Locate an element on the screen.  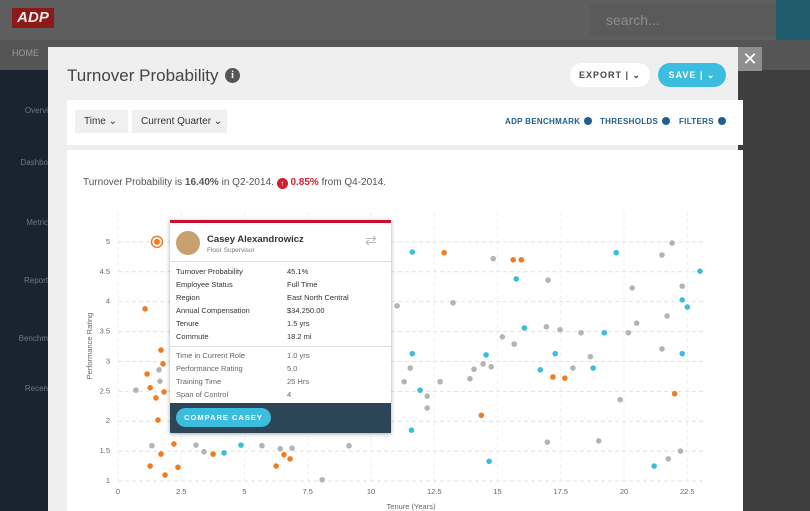
quarter-dropdown: Current Quarter ⌄ is located at coordinates (179, 121).